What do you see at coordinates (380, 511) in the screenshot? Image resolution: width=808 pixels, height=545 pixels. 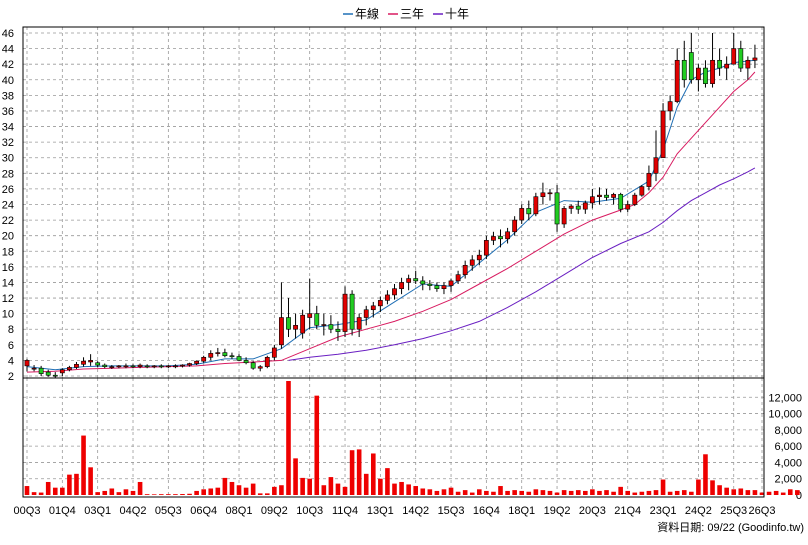 I see `x-tick-label: 13Q1` at bounding box center [380, 511].